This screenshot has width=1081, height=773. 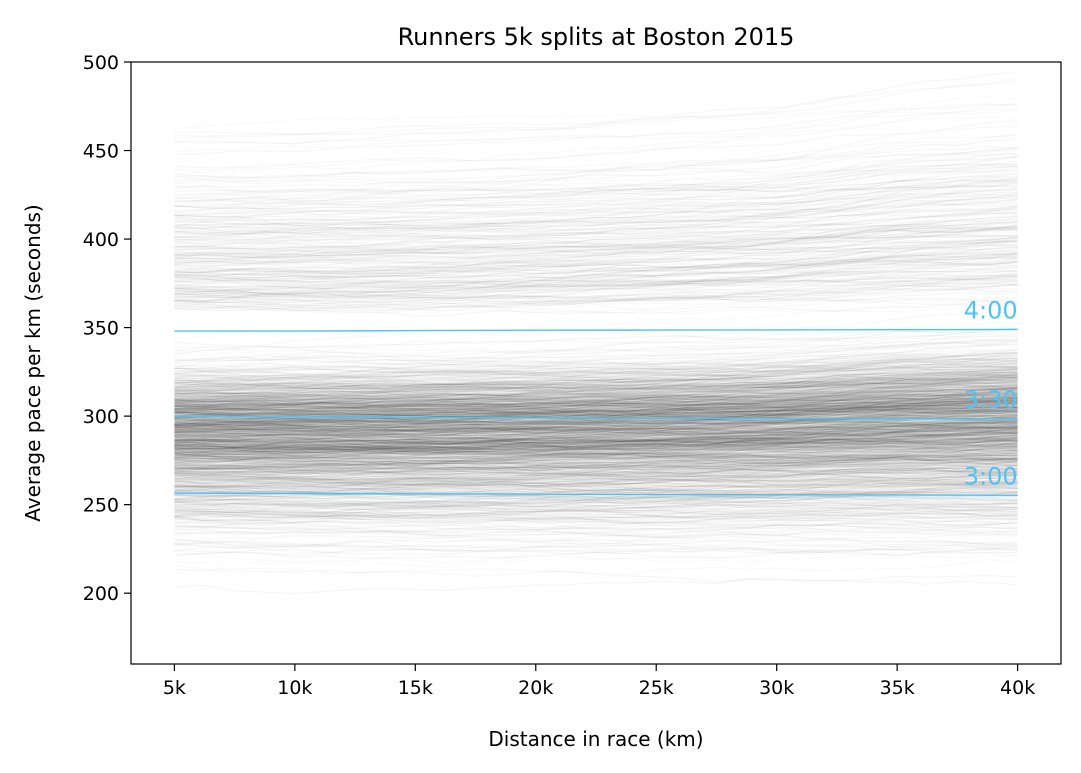 What do you see at coordinates (174, 688) in the screenshot?
I see `x-tick-label: 5k` at bounding box center [174, 688].